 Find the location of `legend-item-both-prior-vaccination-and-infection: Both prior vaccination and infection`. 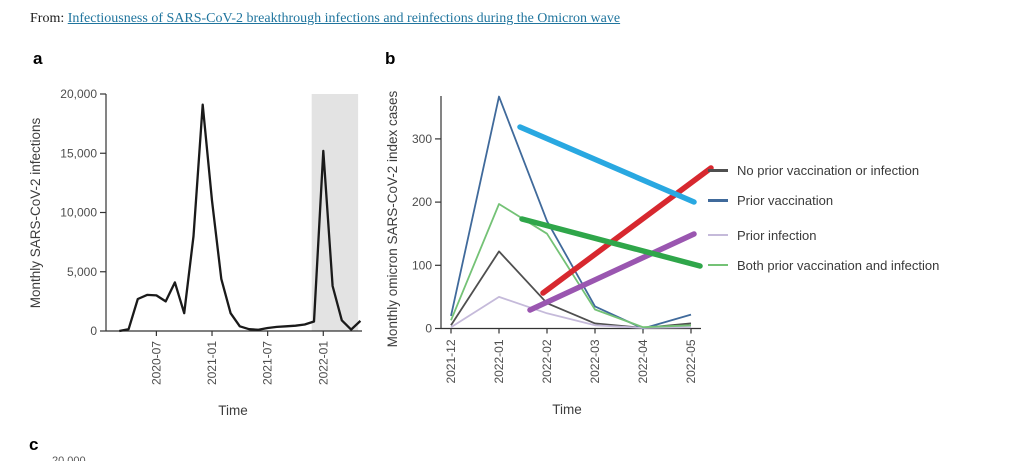

legend-item-both-prior-vaccination-and-infection: Both prior vaccination and infection is located at coordinates (823, 265).